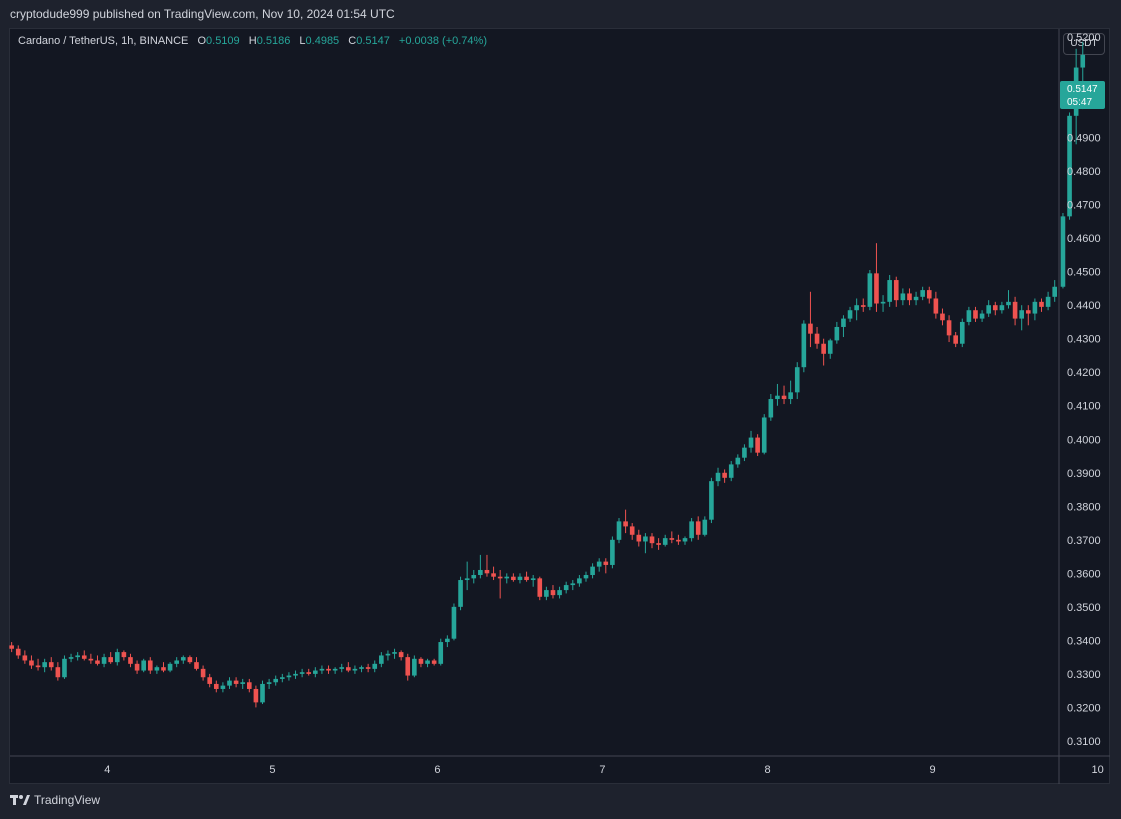 This screenshot has height=819, width=1121. I want to click on high-label: H, so click(252, 41).